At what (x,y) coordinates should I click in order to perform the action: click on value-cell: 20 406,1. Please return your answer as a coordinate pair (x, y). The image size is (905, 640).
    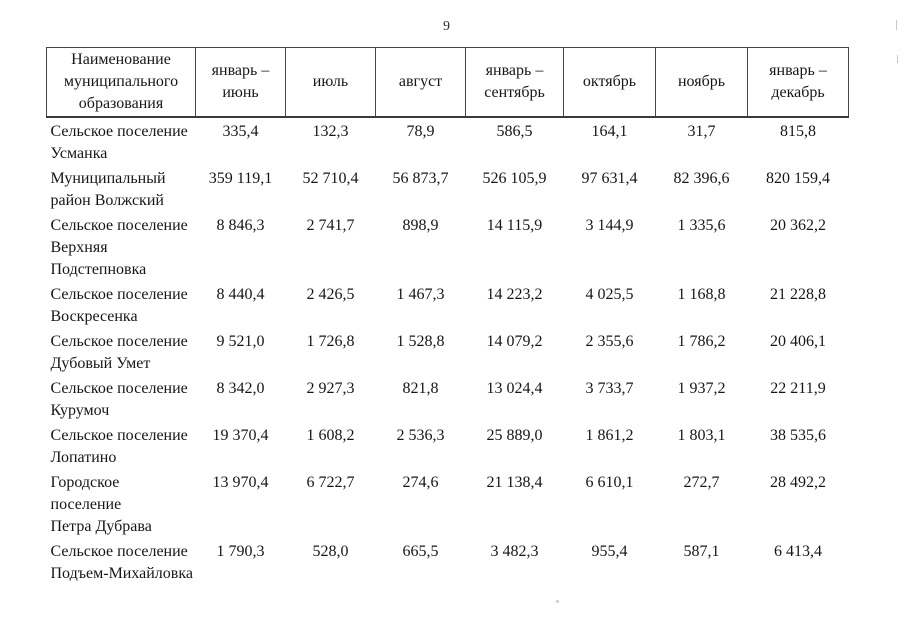
    Looking at the image, I should click on (798, 341).